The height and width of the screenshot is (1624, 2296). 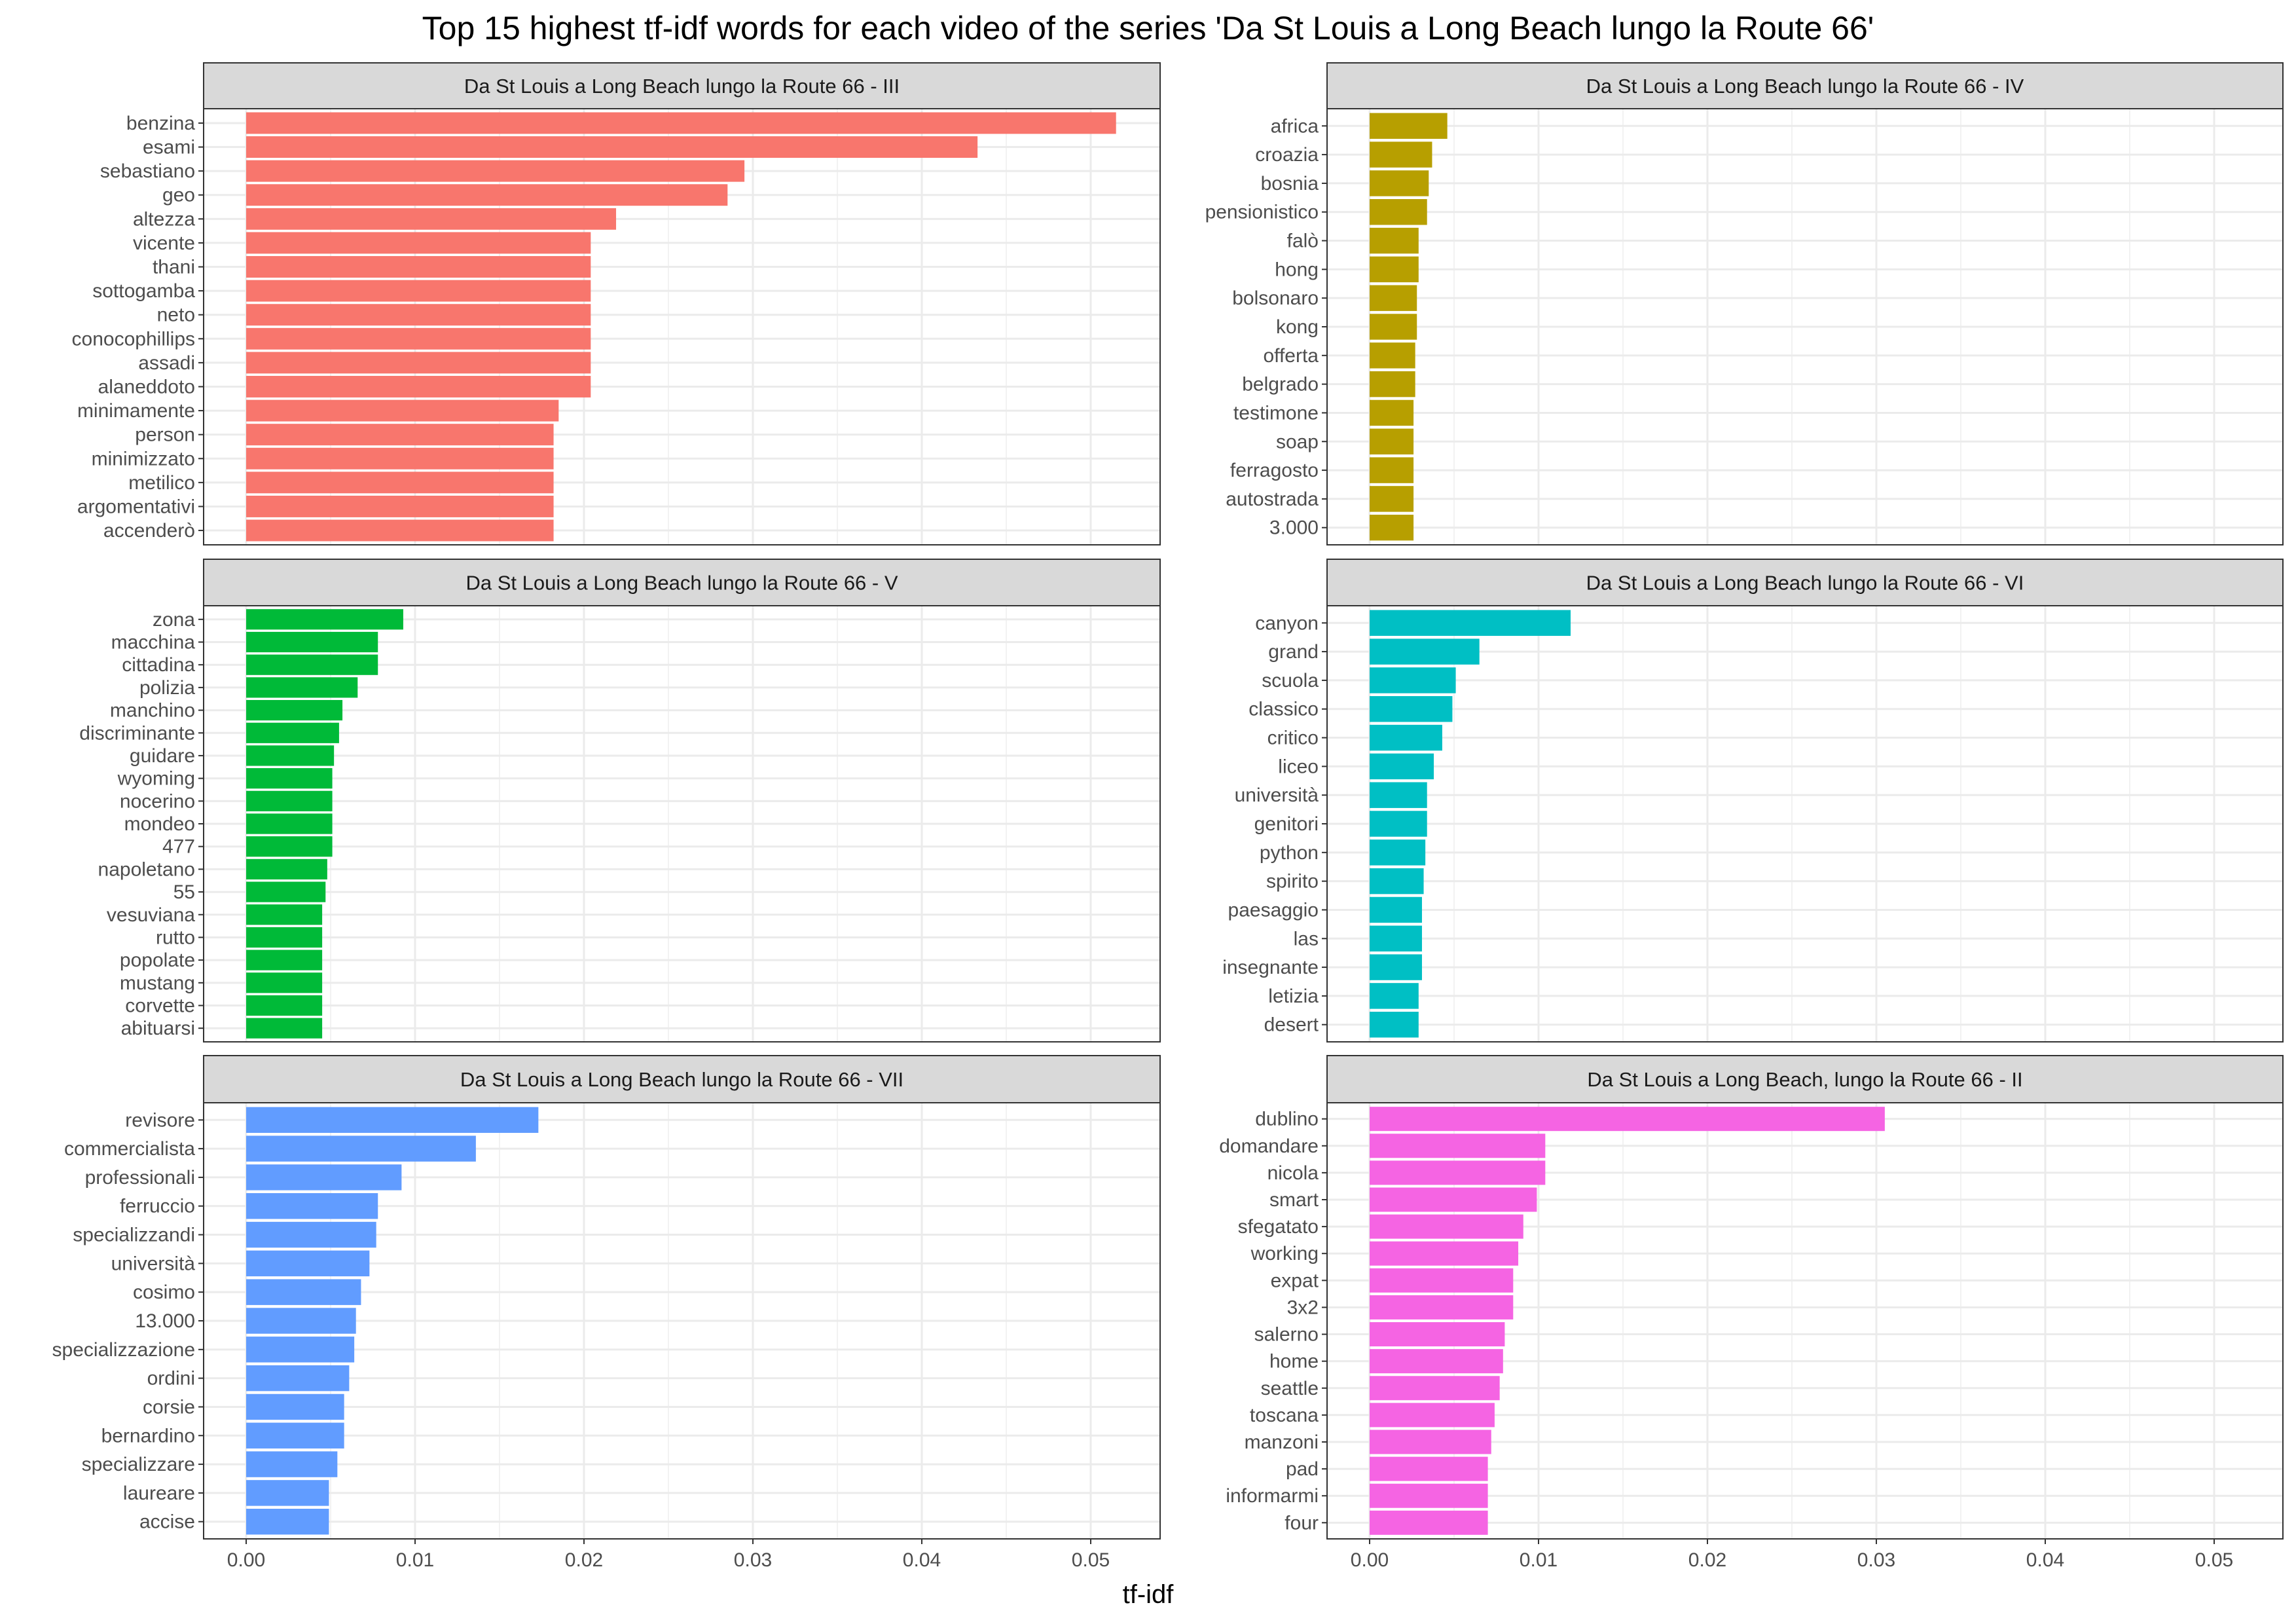 I want to click on y-tick-label: università, so click(x=153, y=1263).